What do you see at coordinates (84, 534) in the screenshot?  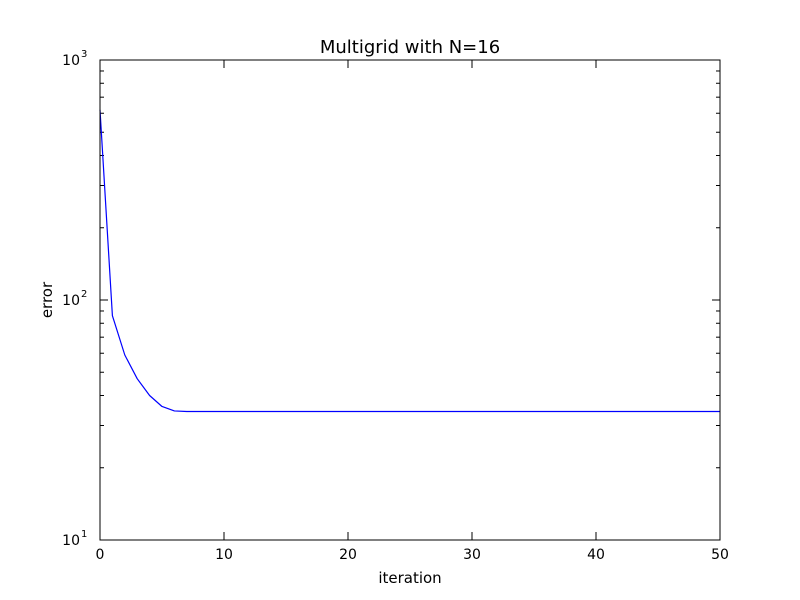 I see `y-tick-label-exponent: 1` at bounding box center [84, 534].